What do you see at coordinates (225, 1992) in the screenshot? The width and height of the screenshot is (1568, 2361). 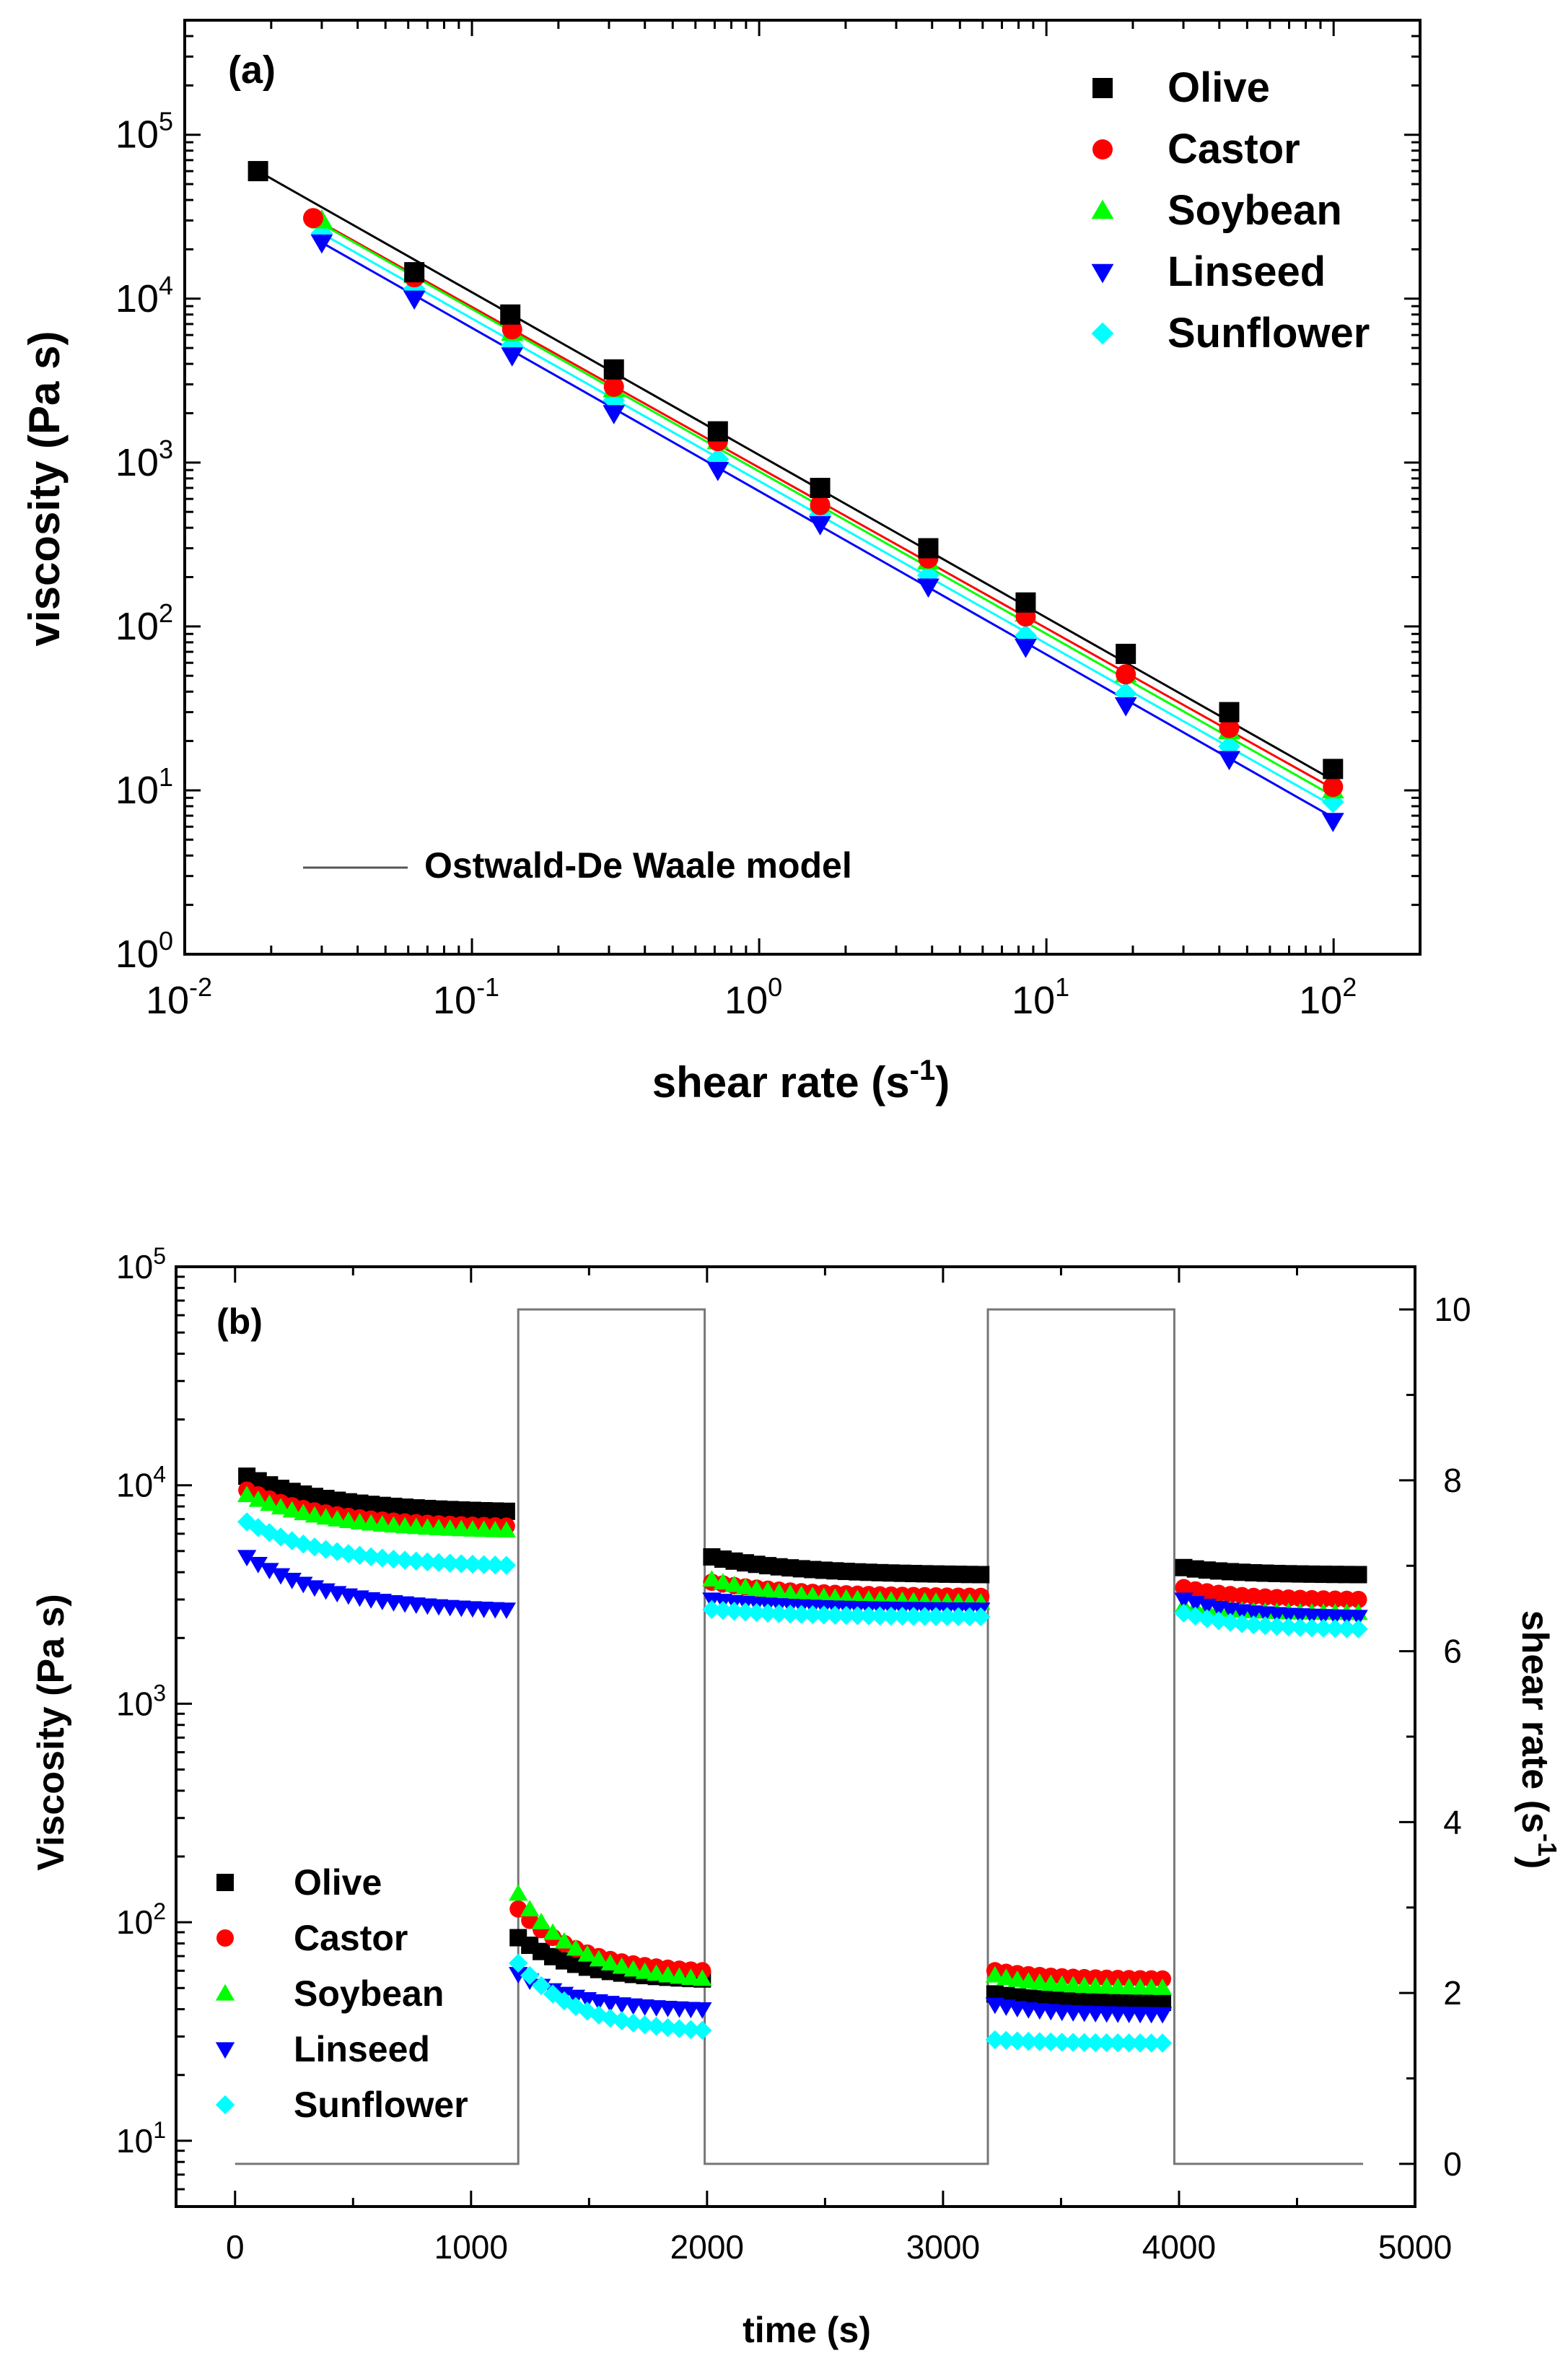 I see `legend-marker-soybean` at bounding box center [225, 1992].